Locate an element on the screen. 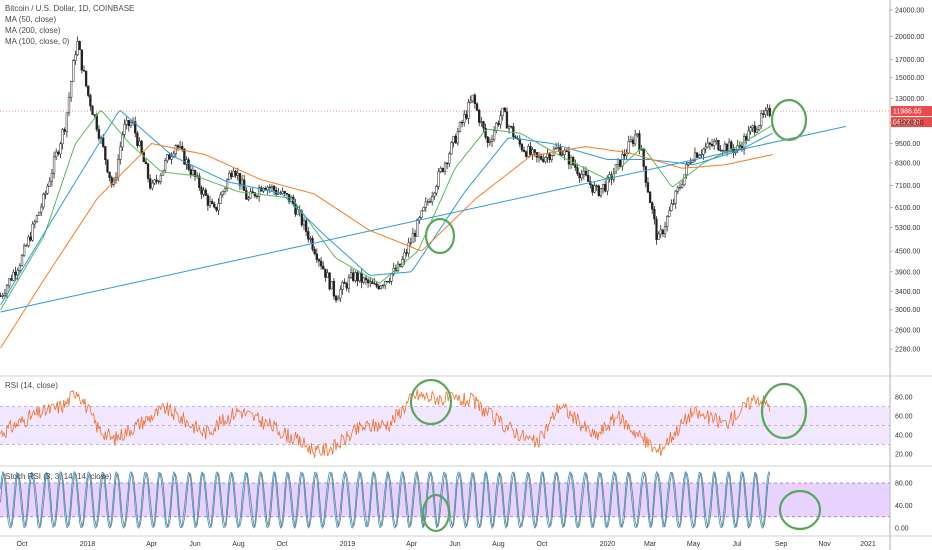 This screenshot has height=550, width=932. legend-ma-100: MA (100, close, 0) is located at coordinates (37, 41).